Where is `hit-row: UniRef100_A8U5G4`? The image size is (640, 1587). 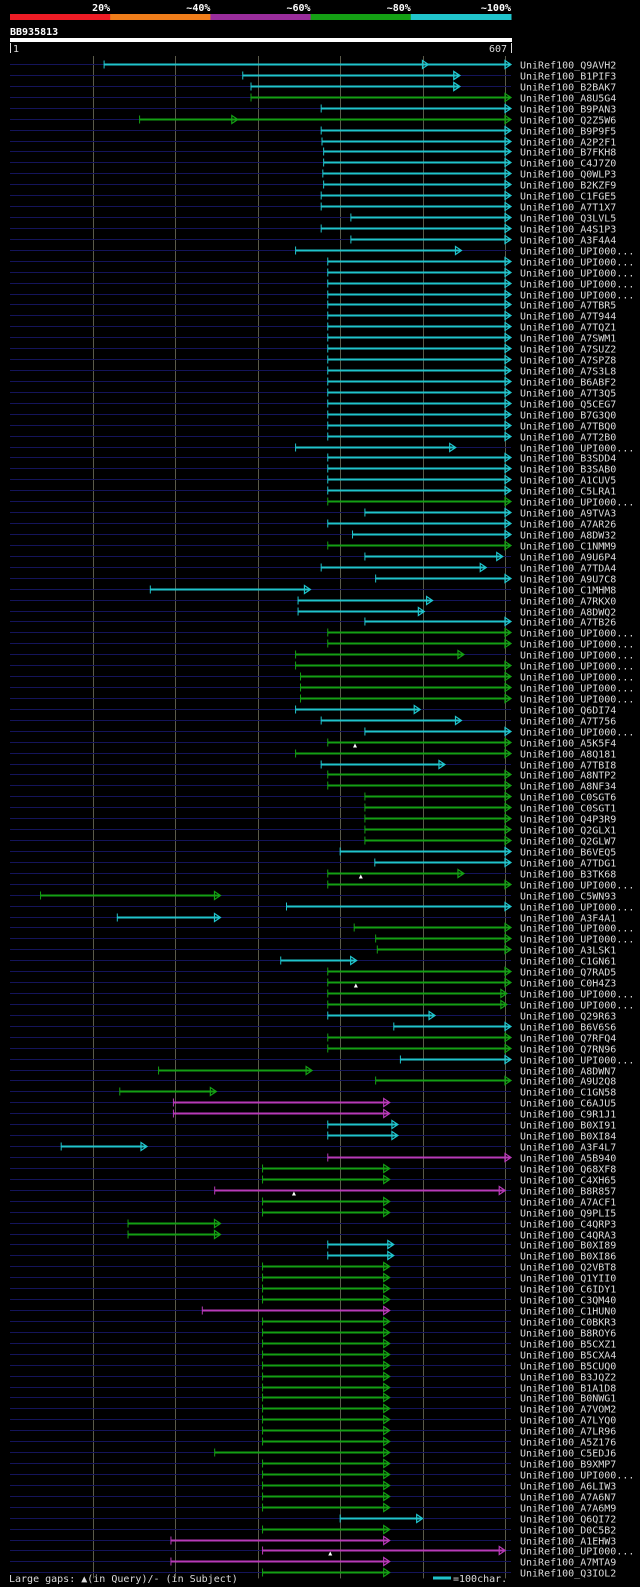 hit-row: UniRef100_A8U5G4 is located at coordinates (313, 98).